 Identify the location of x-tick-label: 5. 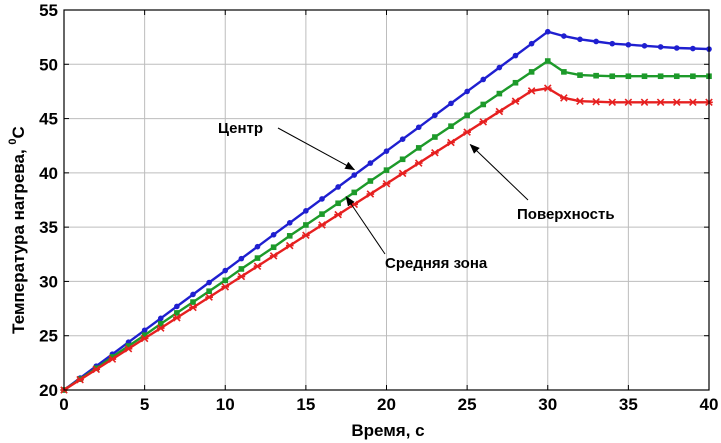
(144, 404).